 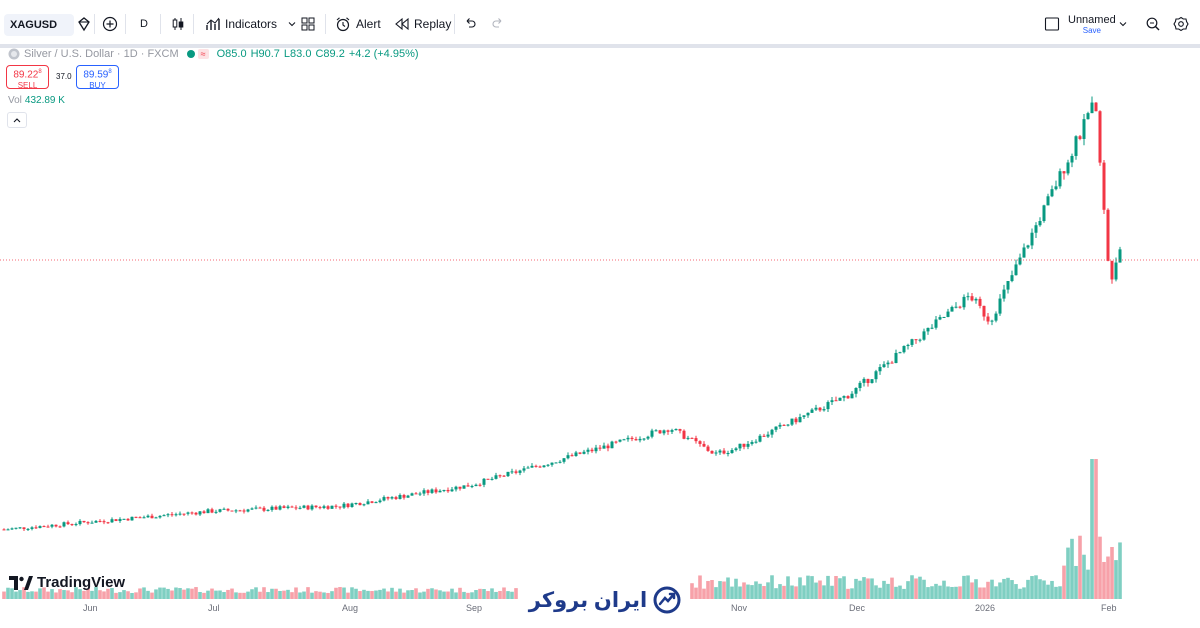 I want to click on replay-button: Replay, so click(x=422, y=24).